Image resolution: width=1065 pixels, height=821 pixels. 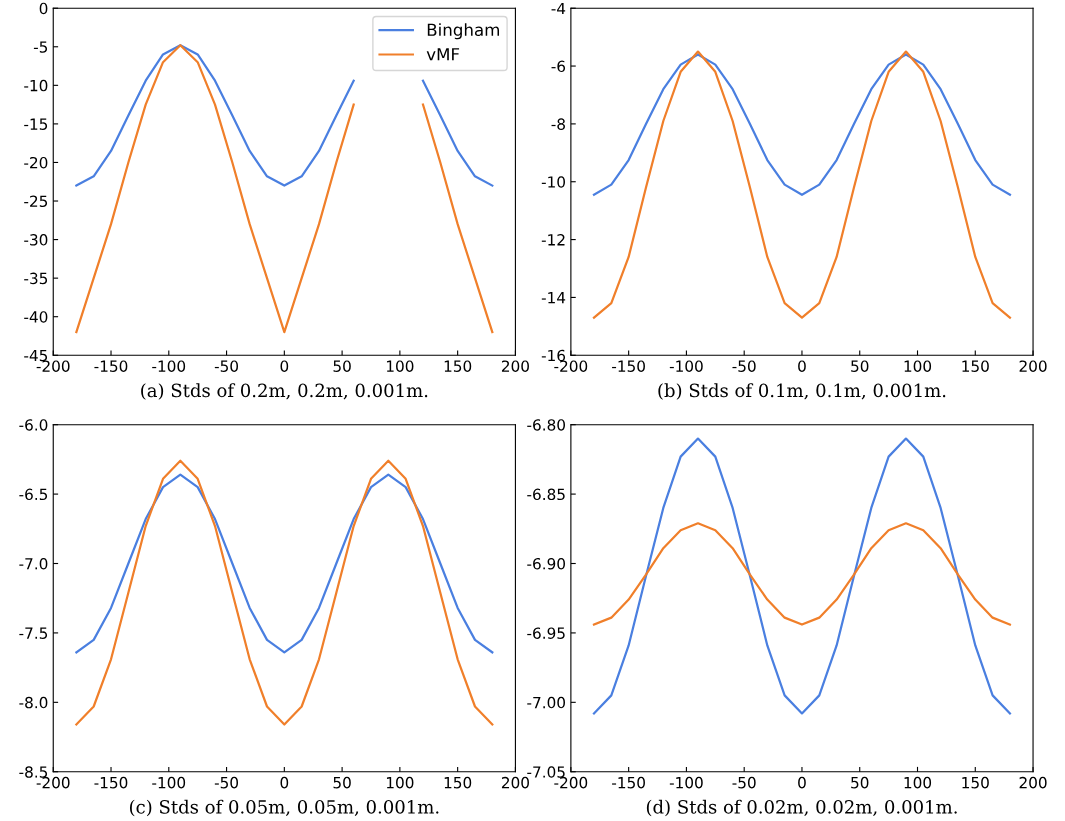 What do you see at coordinates (36, 201) in the screenshot?
I see `y-tick-label: -25` at bounding box center [36, 201].